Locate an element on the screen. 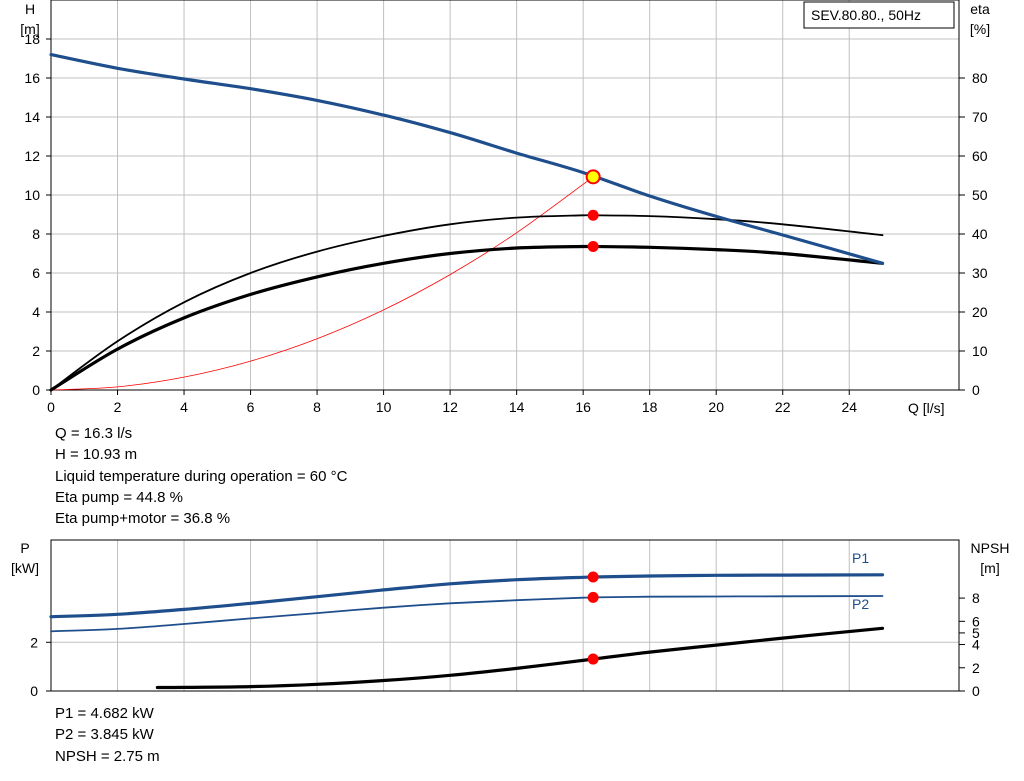 Image resolution: width=1024 pixels, height=781 pixels. y-left-tick-label: 4 is located at coordinates (36, 312).